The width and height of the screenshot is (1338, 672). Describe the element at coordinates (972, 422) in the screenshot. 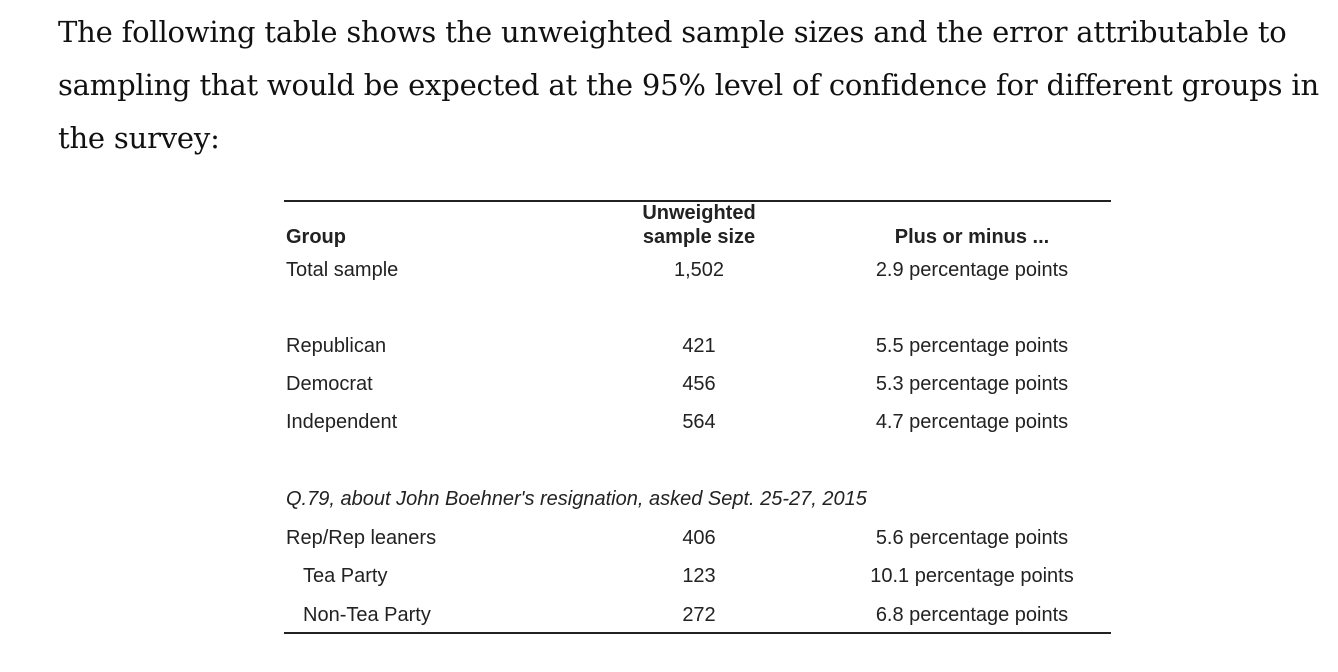

I see `row-margin: 4.7 percentage points` at that location.